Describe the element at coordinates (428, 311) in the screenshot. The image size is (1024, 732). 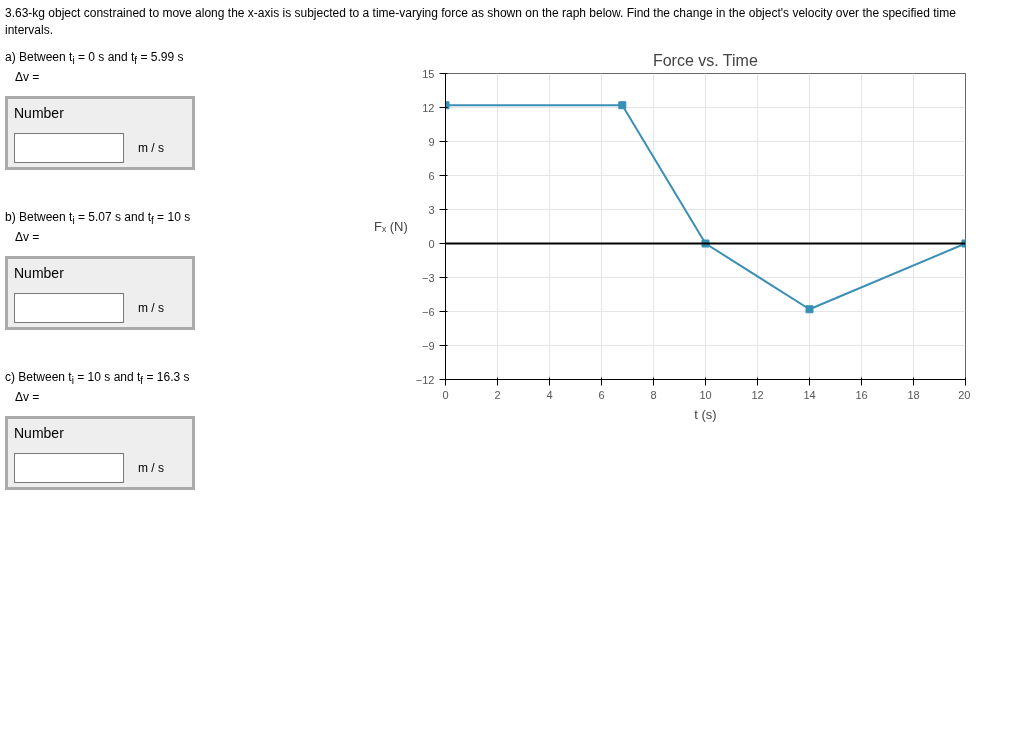
I see `y-tick-label: −6` at that location.